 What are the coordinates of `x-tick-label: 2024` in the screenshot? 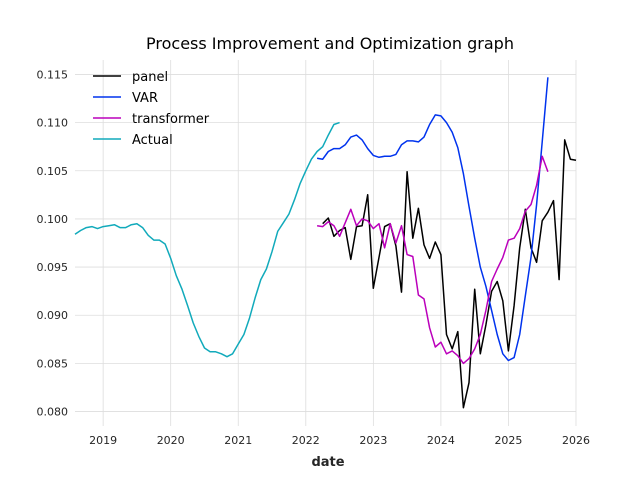 It's located at (441, 440).